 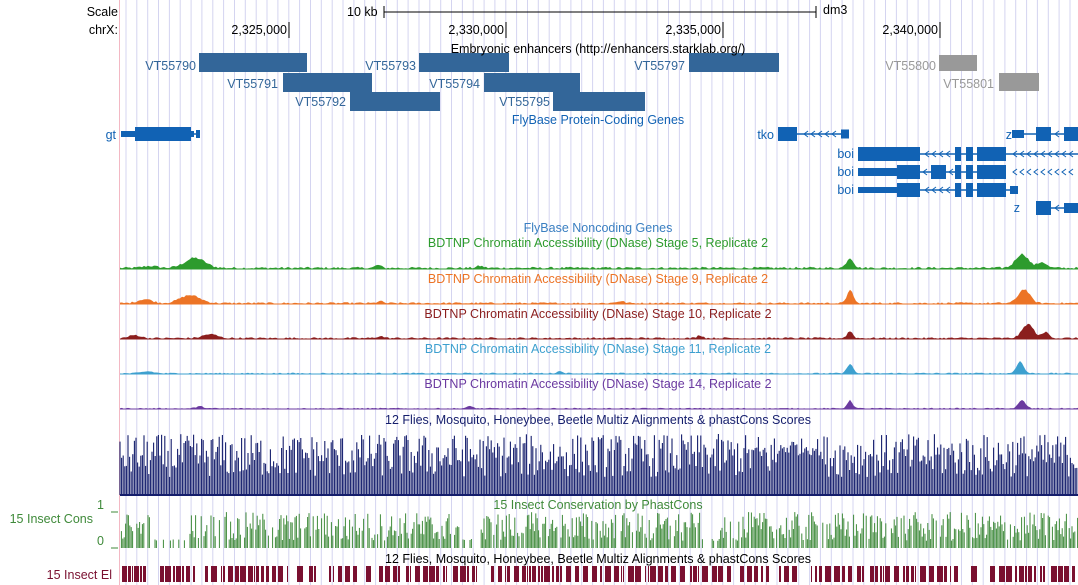 What do you see at coordinates (765, 135) in the screenshot?
I see `gene-label: tko` at bounding box center [765, 135].